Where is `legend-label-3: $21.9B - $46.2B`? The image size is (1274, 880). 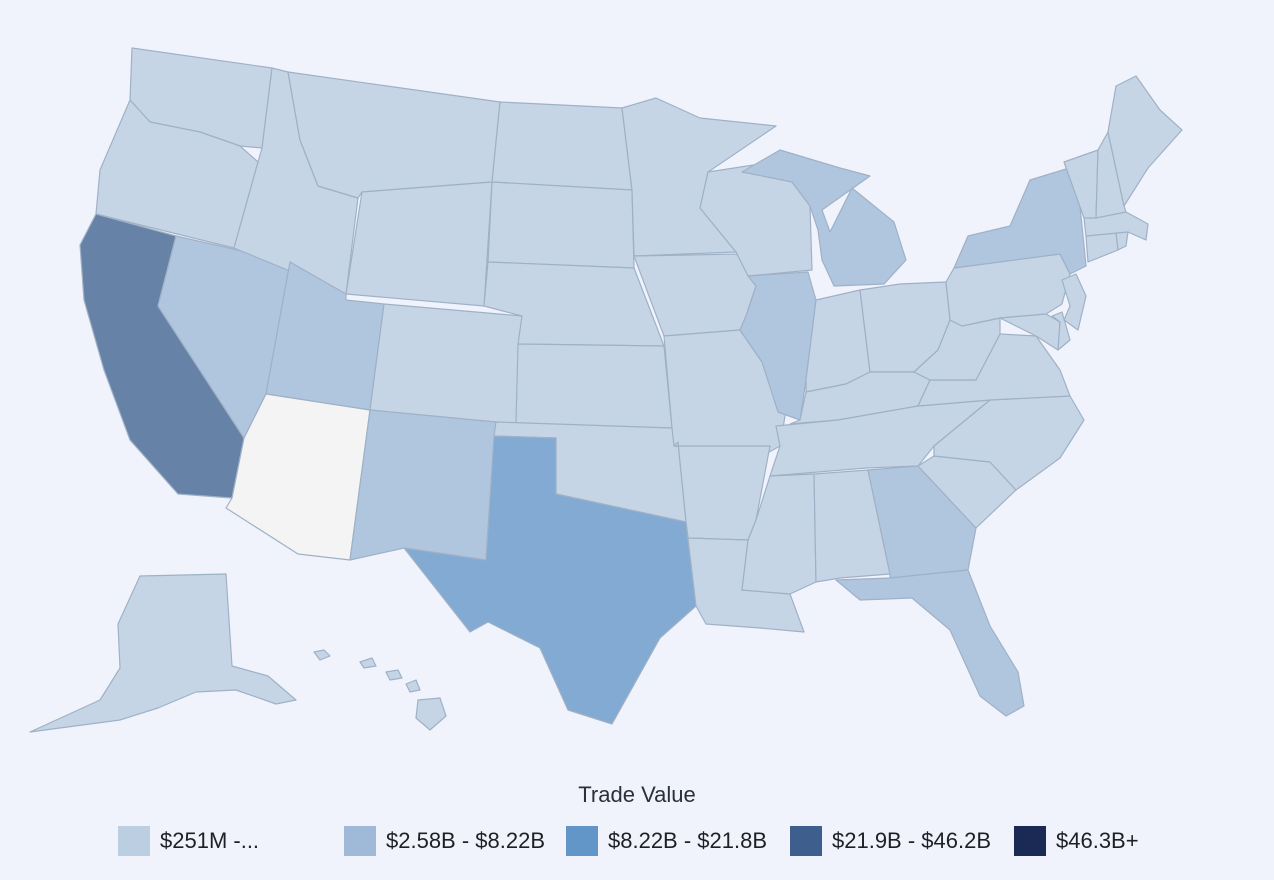
legend-label-3: $21.9B - $46.2B is located at coordinates (912, 840).